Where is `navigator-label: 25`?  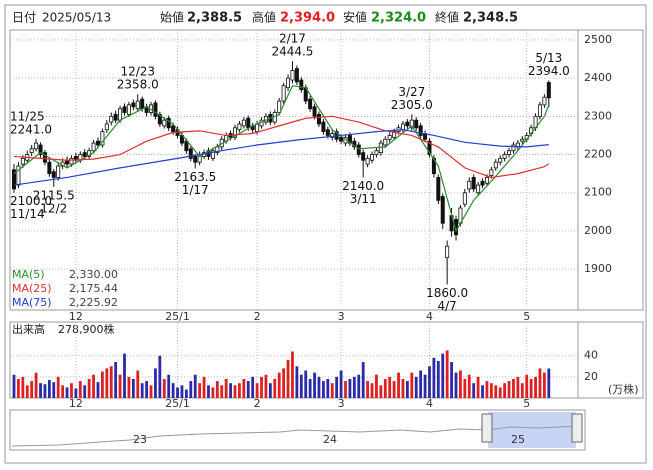 navigator-label: 25 is located at coordinates (518, 439).